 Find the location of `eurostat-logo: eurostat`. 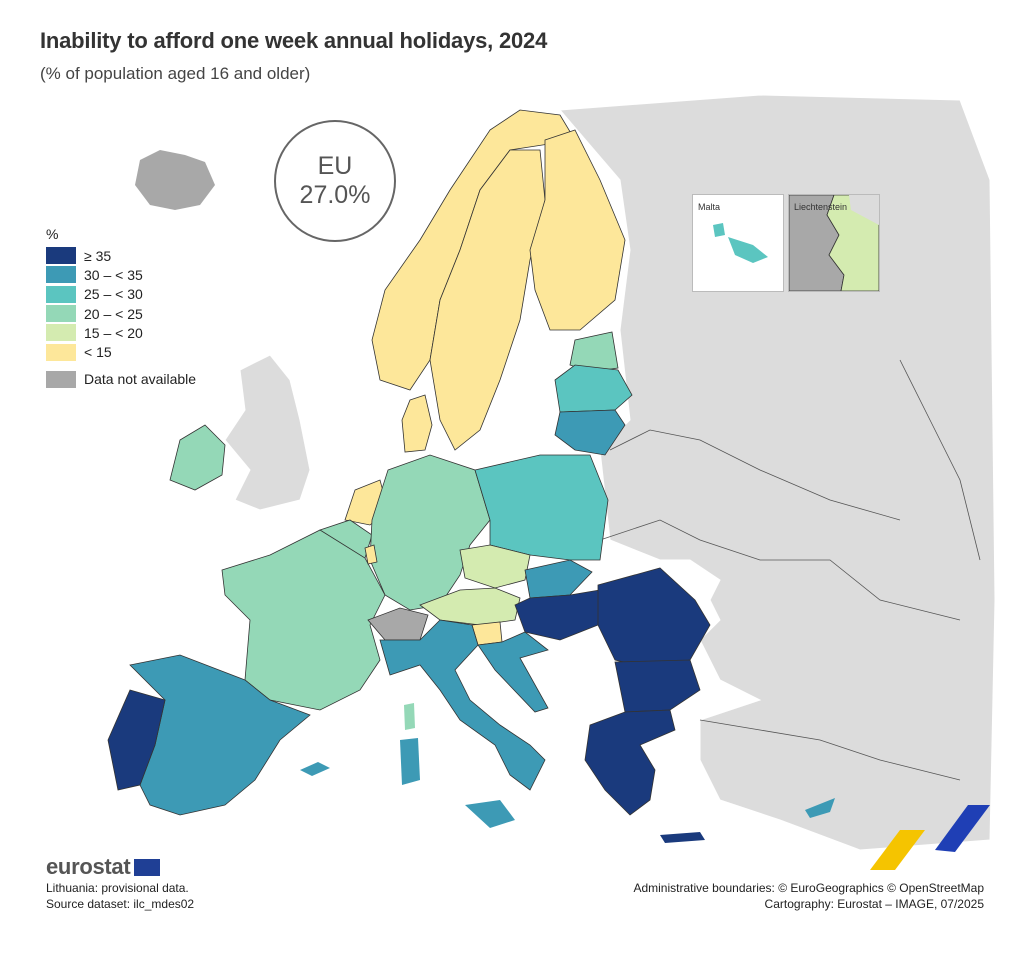

eurostat-logo: eurostat is located at coordinates (120, 867).